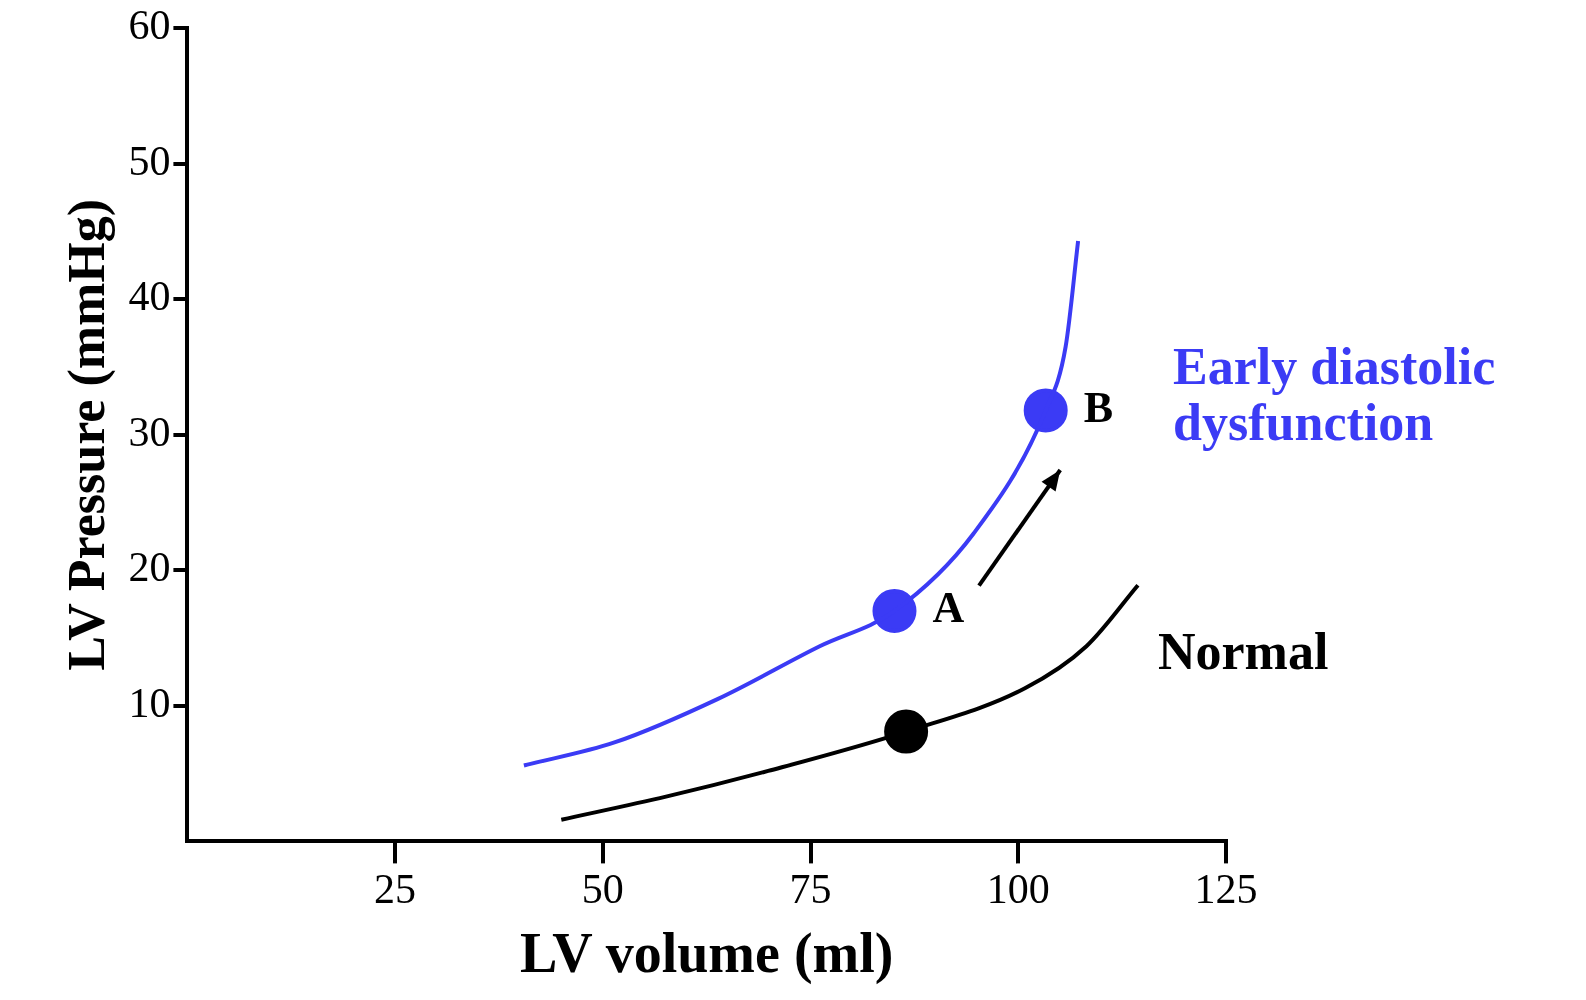 The width and height of the screenshot is (1586, 1000). I want to click on y-tick-label: 30, so click(149, 431).